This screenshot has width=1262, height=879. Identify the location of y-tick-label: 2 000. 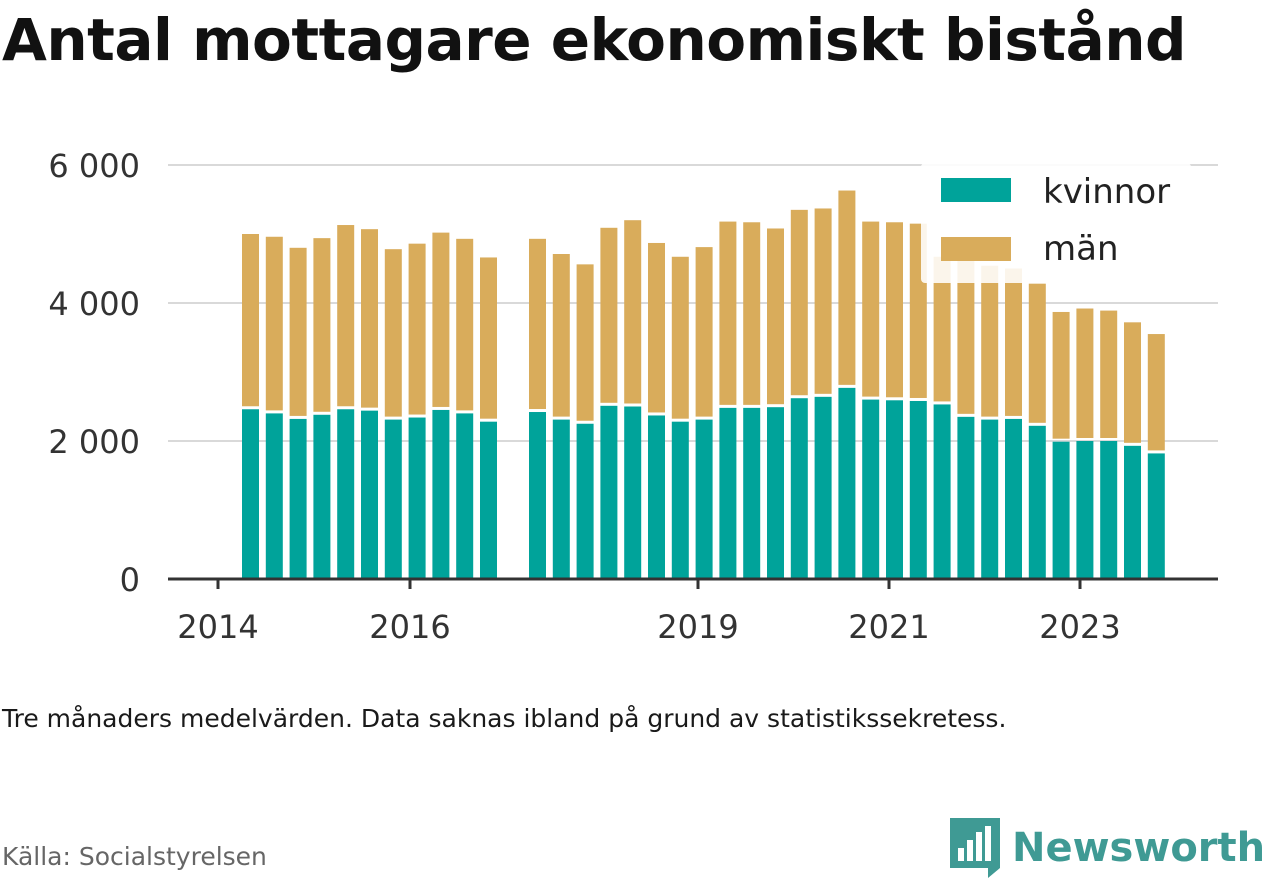
(94, 442).